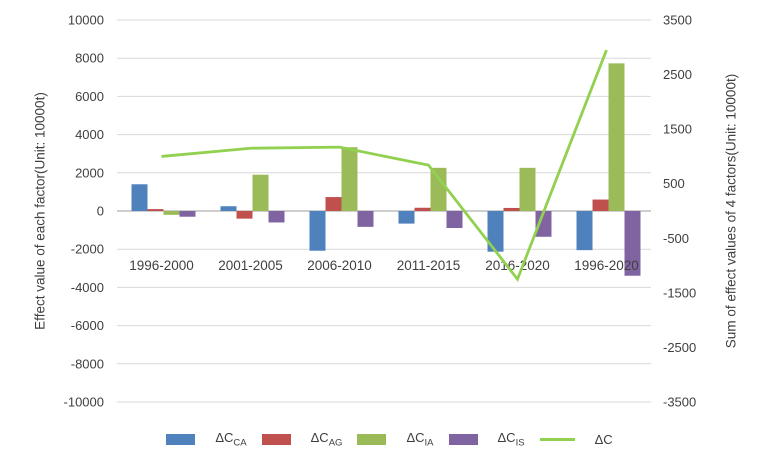 This screenshot has width=779, height=459. I want to click on legend: ΔCCA ΔCAG ΔCIA ΔCIS ΔC, so click(389, 439).